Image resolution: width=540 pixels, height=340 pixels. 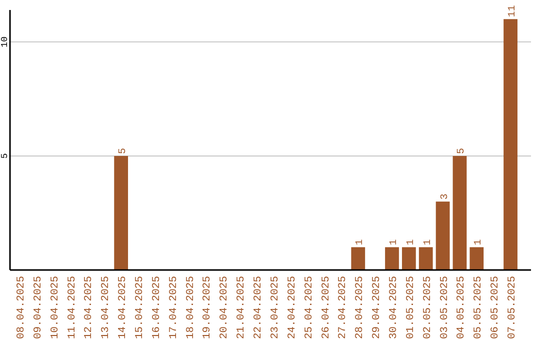 What do you see at coordinates (55, 308) in the screenshot?
I see `x-tick-label: 10.04.2025` at bounding box center [55, 308].